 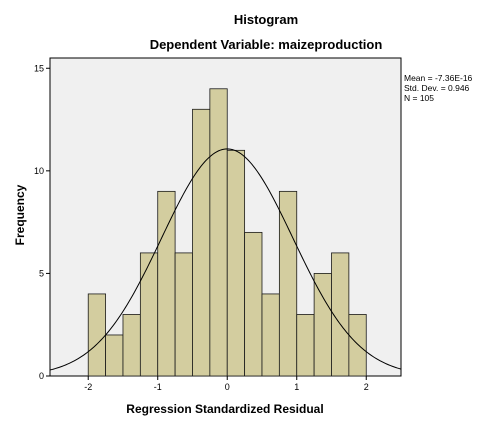 I want to click on y-axis-title: Frequency, so click(x=20, y=214).